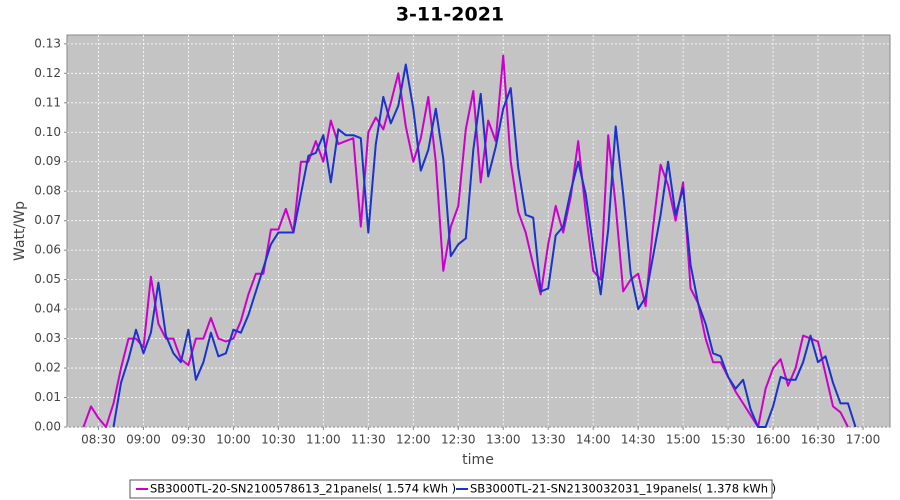 The width and height of the screenshot is (900, 500). What do you see at coordinates (47, 250) in the screenshot?
I see `y-tick-label: 0.06` at bounding box center [47, 250].